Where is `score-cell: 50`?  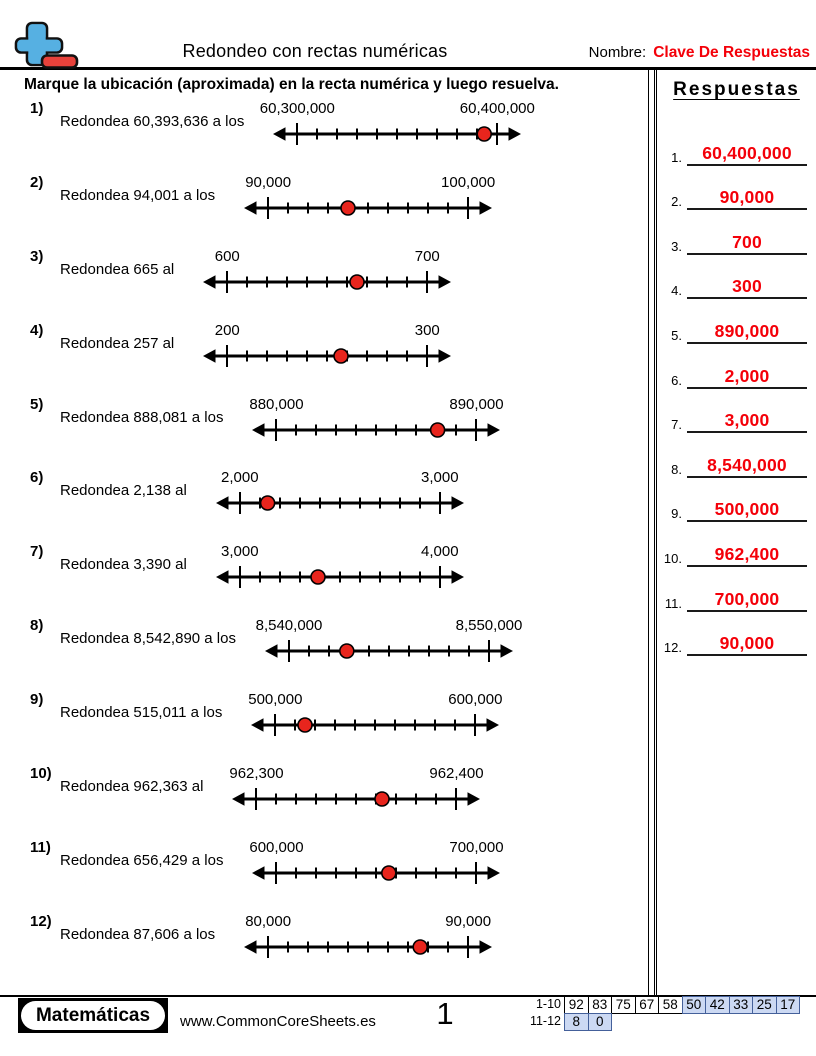
score-cell: 50 is located at coordinates (693, 1005).